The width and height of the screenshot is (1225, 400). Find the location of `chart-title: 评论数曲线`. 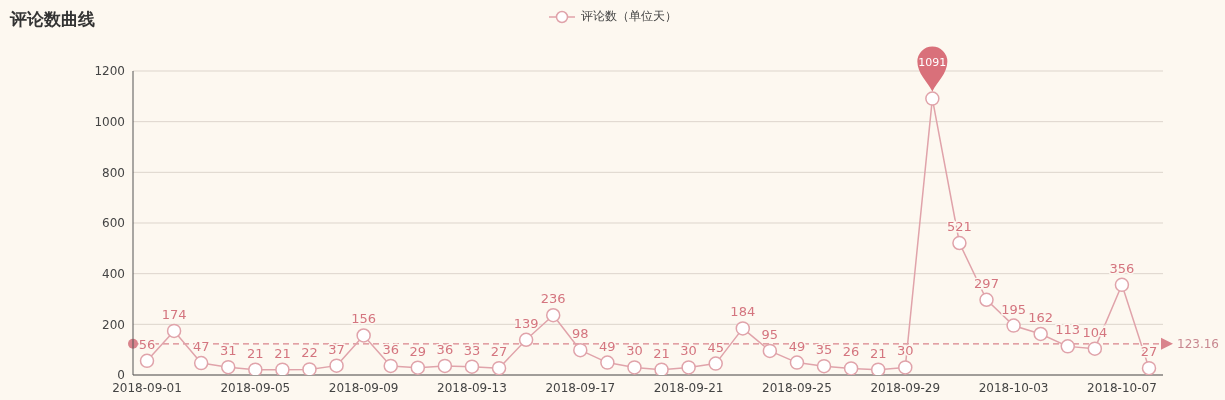

chart-title: 评论数曲线 is located at coordinates (52, 19).